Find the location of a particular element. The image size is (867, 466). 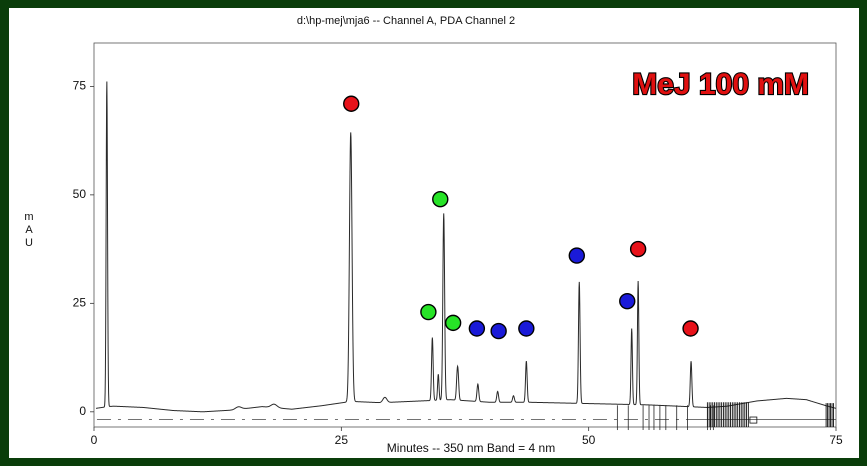

y-axis-label-a: A is located at coordinates (29, 230).